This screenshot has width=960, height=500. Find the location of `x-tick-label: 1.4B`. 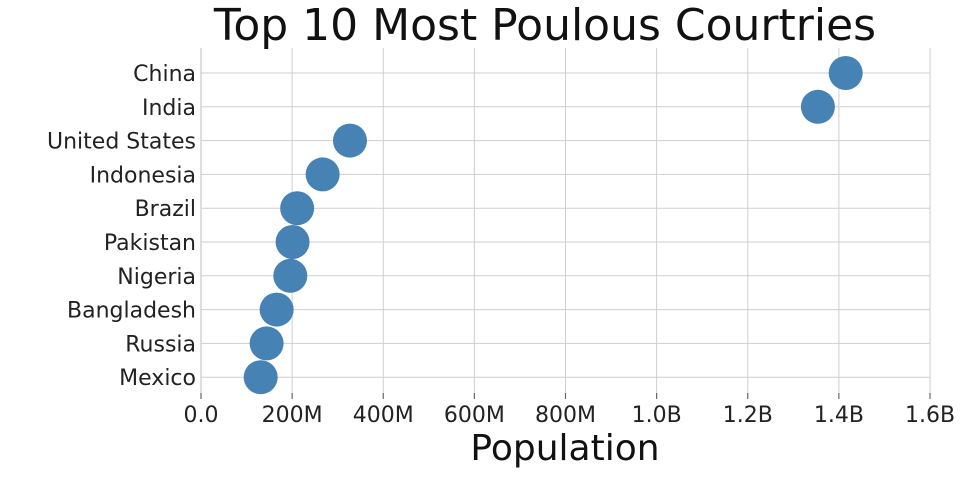

x-tick-label: 1.4B is located at coordinates (839, 415).